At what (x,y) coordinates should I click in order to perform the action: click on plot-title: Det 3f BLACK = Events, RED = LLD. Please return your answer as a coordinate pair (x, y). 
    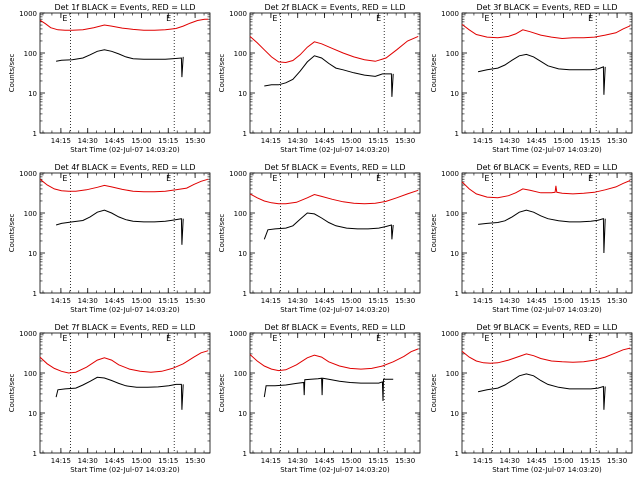
    Looking at the image, I should click on (546, 7).